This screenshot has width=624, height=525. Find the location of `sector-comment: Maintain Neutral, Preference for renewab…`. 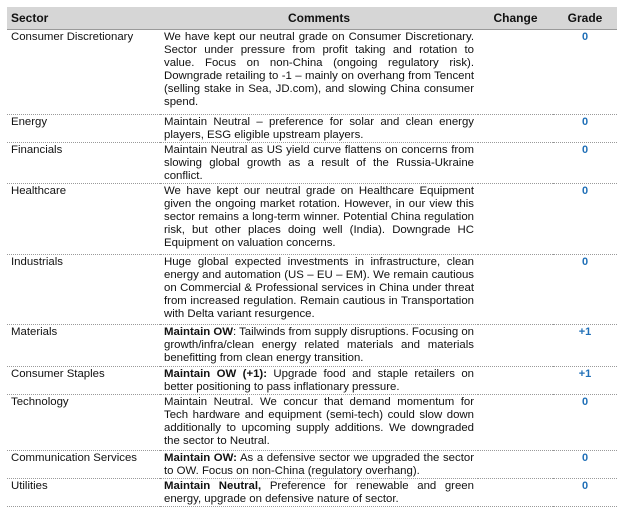

sector-comment: Maintain Neutral, Preference for renewab… is located at coordinates (319, 492).